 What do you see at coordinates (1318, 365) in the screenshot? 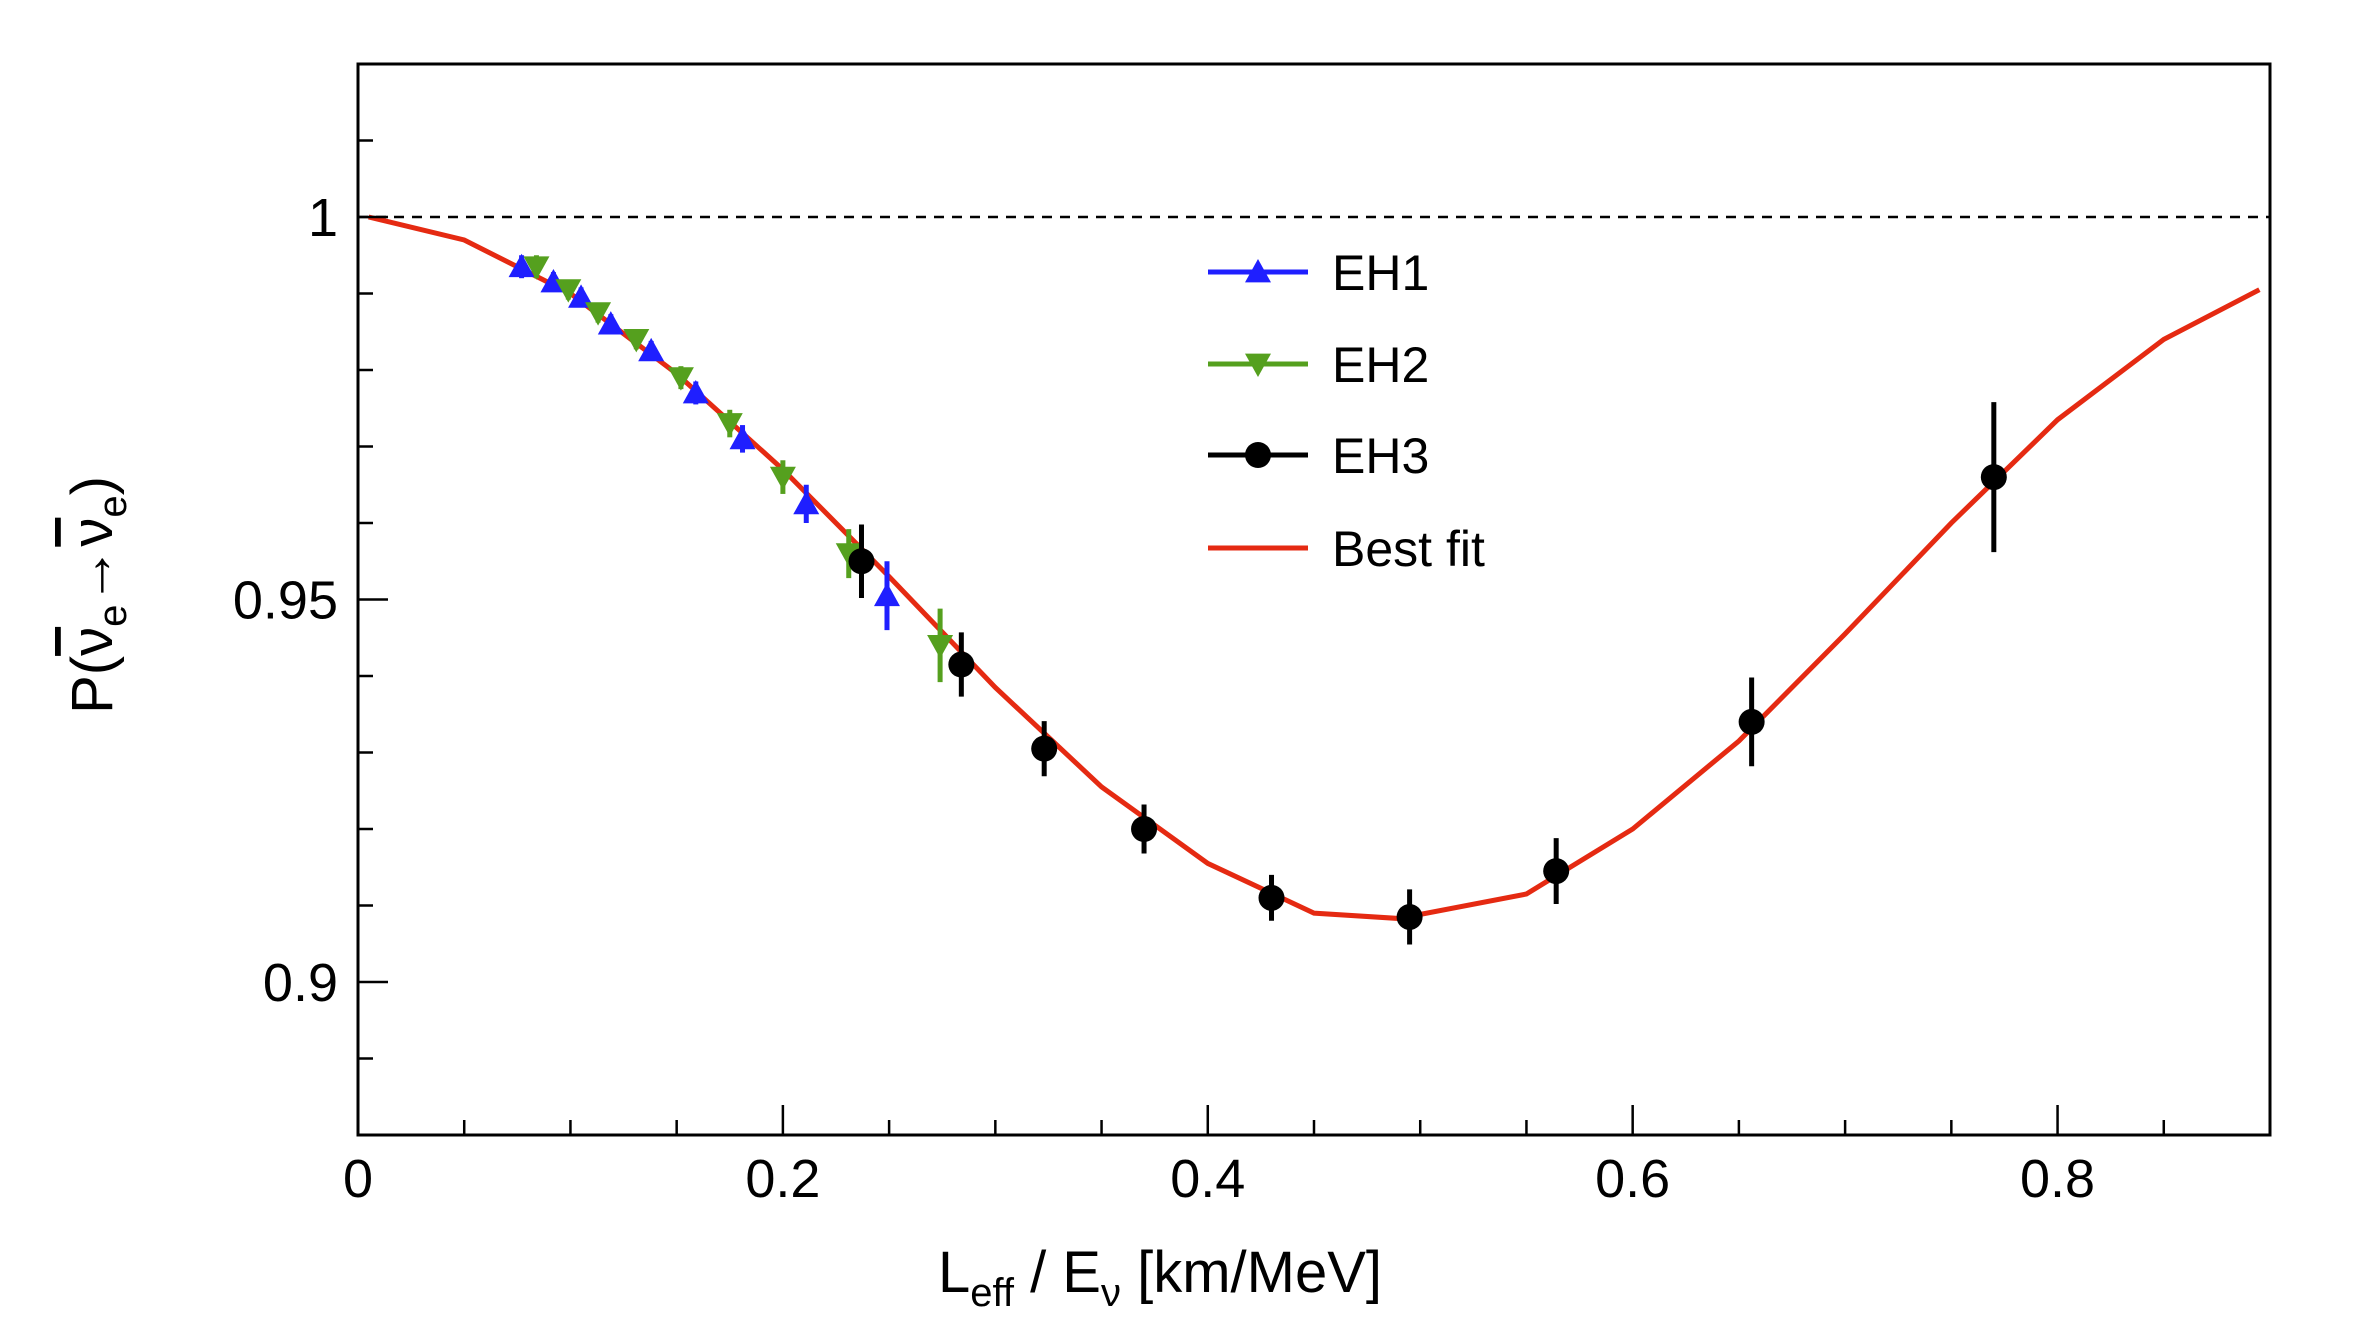
I see `legend-entry-eh2: EH2` at bounding box center [1318, 365].